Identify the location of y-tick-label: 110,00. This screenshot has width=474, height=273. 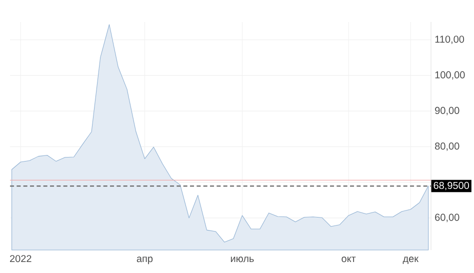
(449, 40).